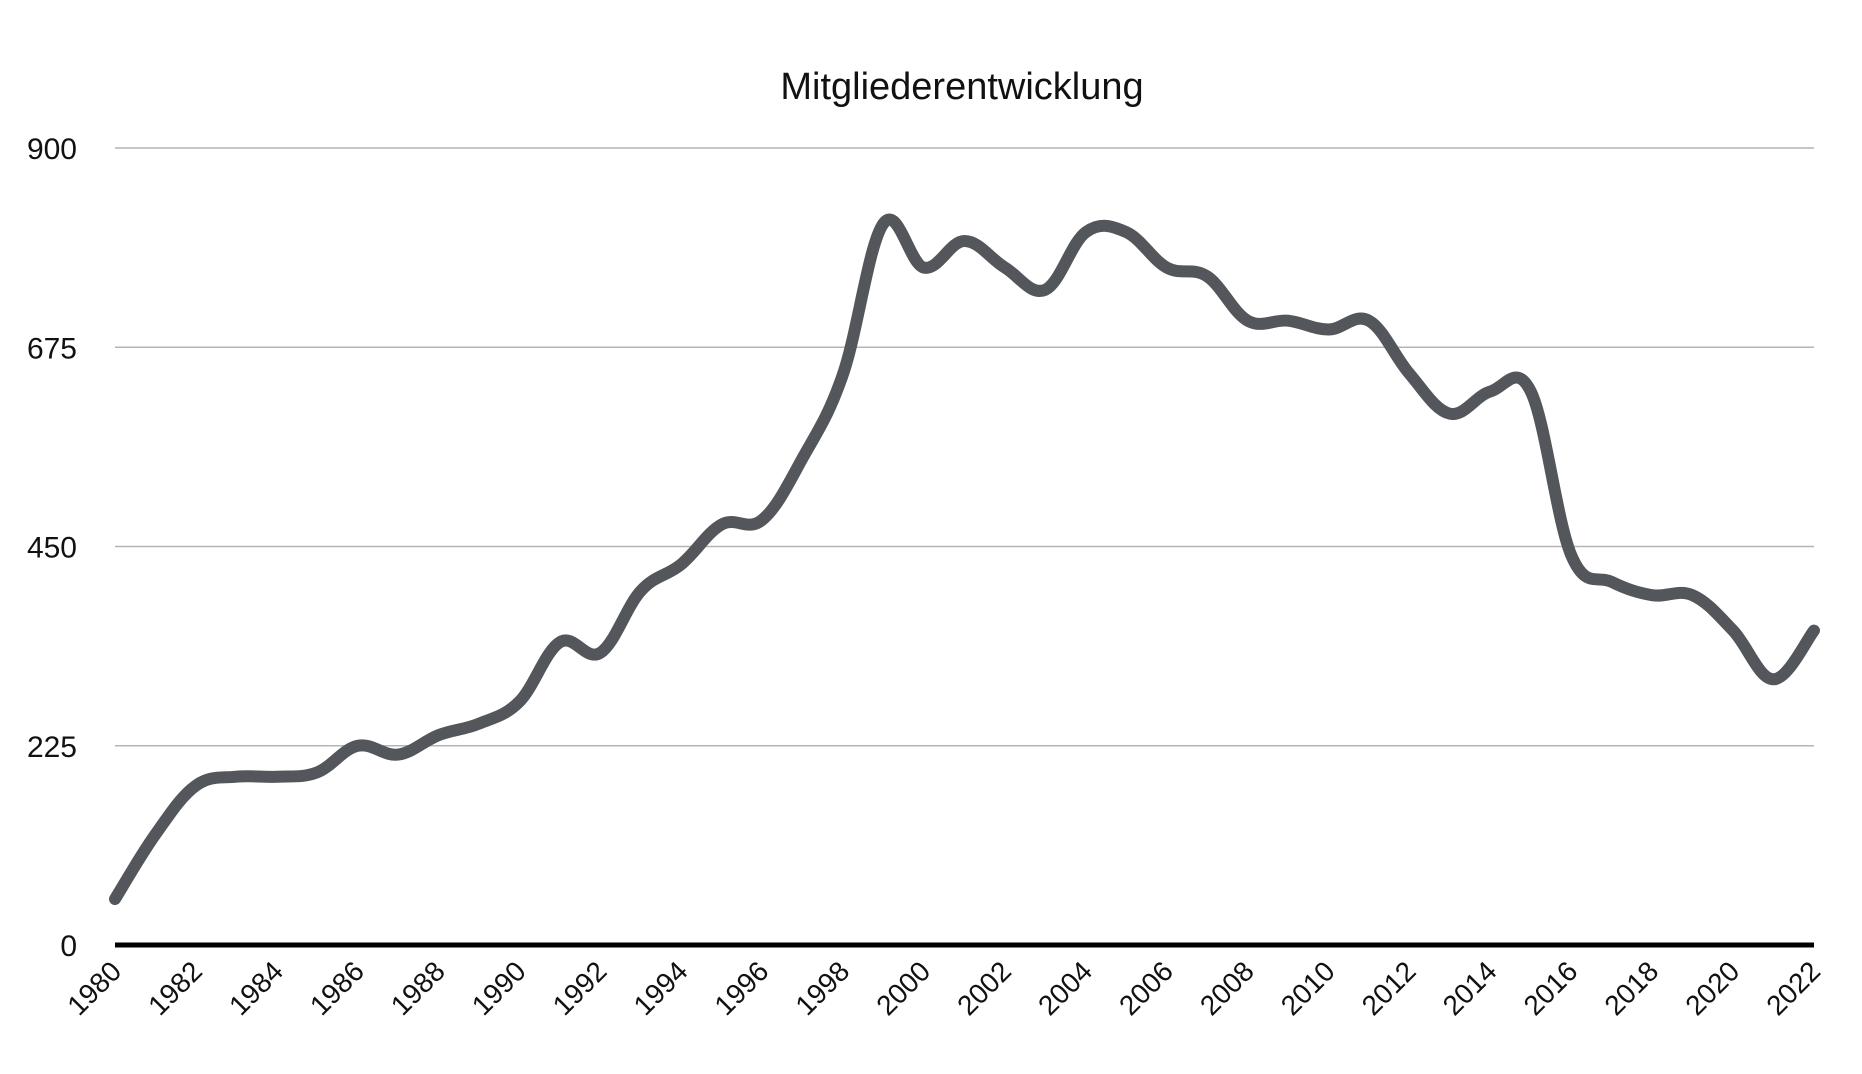  Describe the element at coordinates (580, 988) in the screenshot. I see `x-tick-label: 1992` at that location.